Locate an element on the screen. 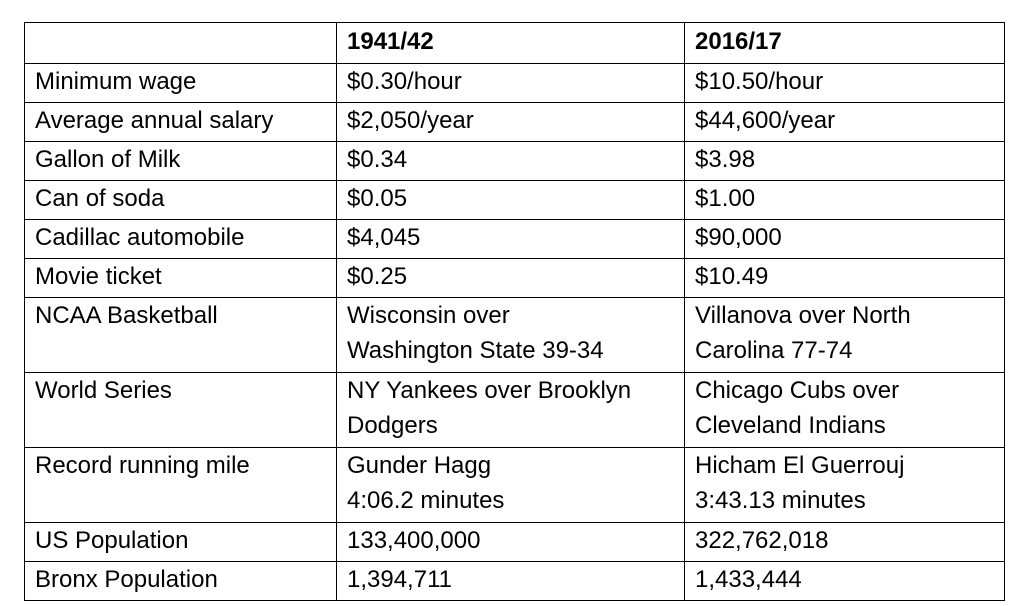  cell-1941-42: $0.05 is located at coordinates (510, 200).